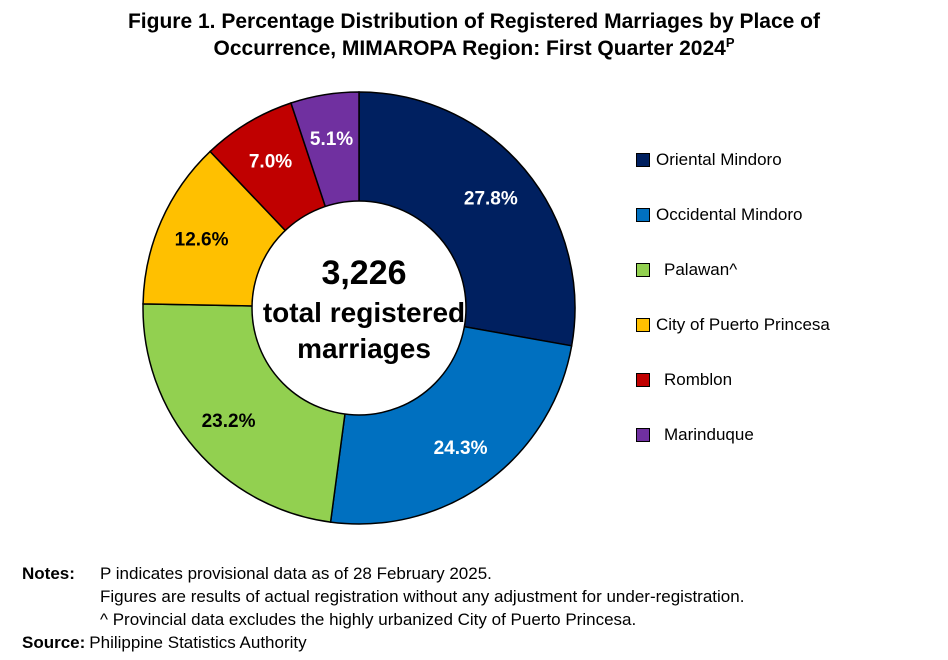 The height and width of the screenshot is (660, 948). Describe the element at coordinates (202, 240) in the screenshot. I see `slice-label: 12.6%` at that location.